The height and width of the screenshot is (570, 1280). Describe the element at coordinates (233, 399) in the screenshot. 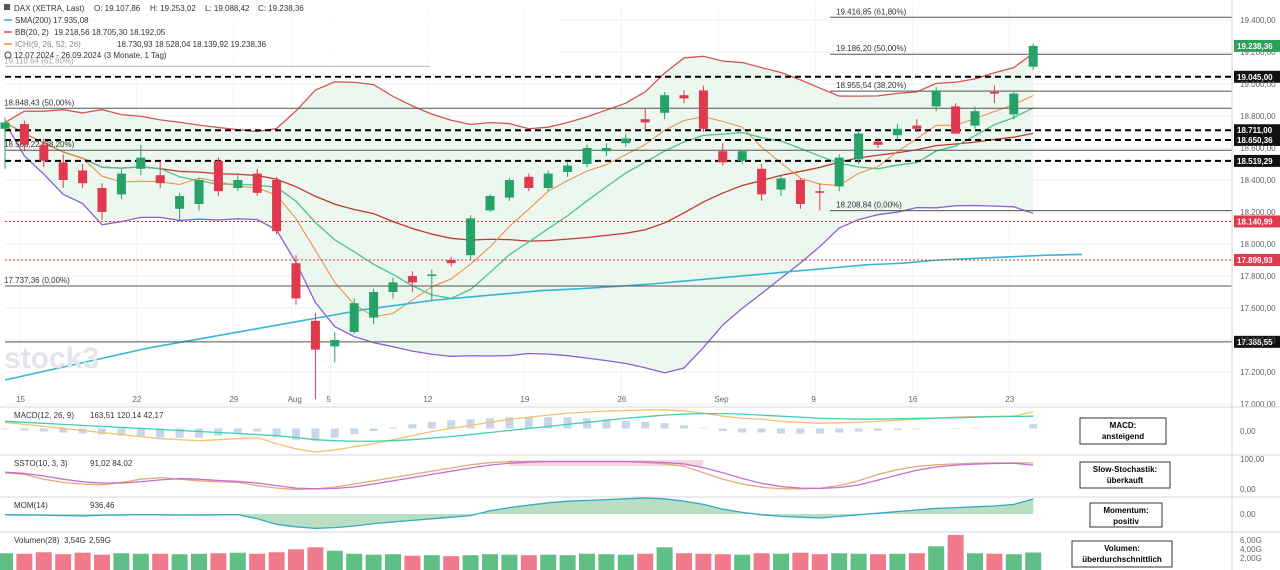

I see `time-tick: 29` at that location.